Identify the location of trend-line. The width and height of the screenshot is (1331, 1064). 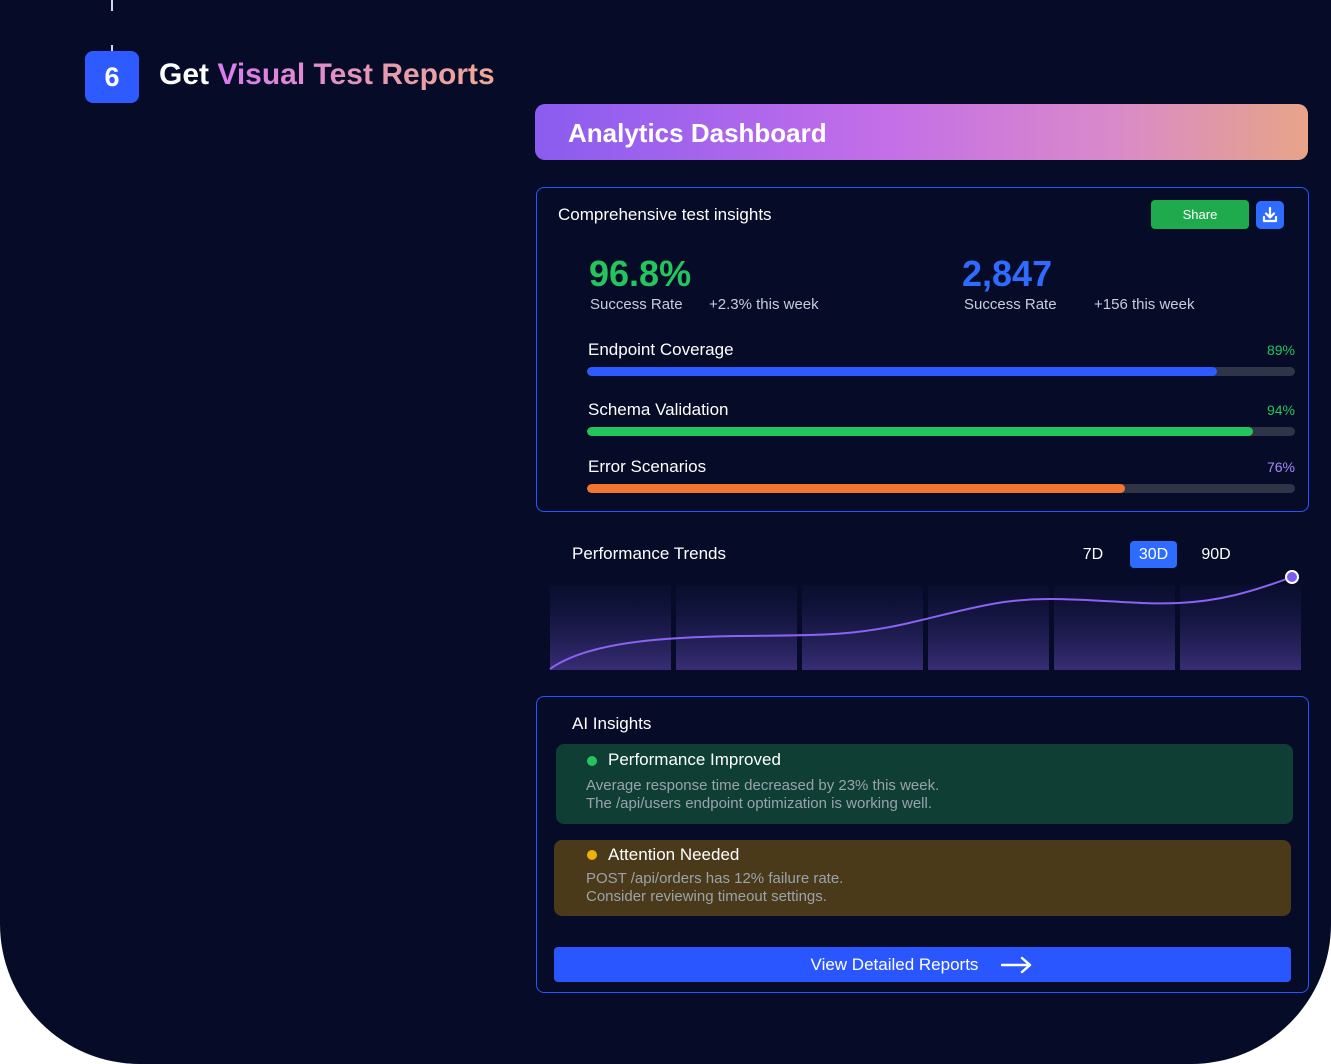
(921, 623).